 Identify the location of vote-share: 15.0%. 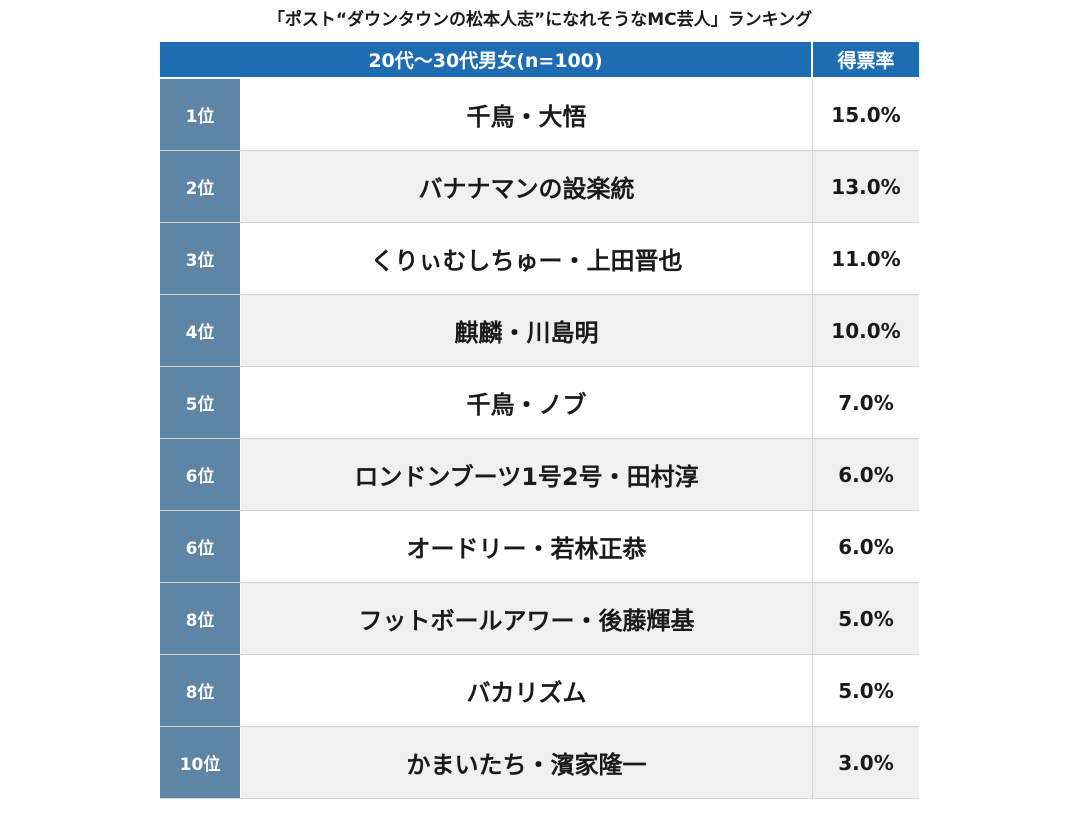
(866, 114).